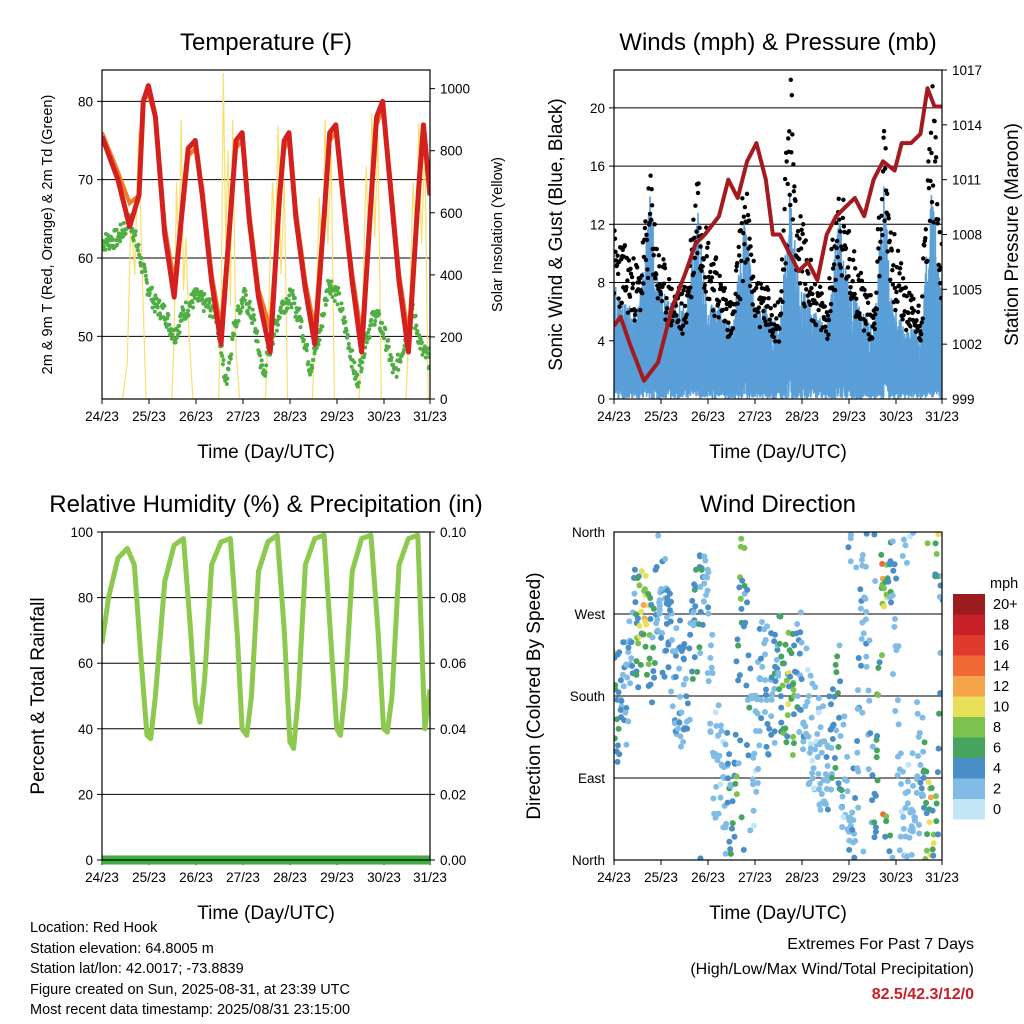 This screenshot has width=1024, height=1024. I want to click on y2-tick-label: 999, so click(963, 399).